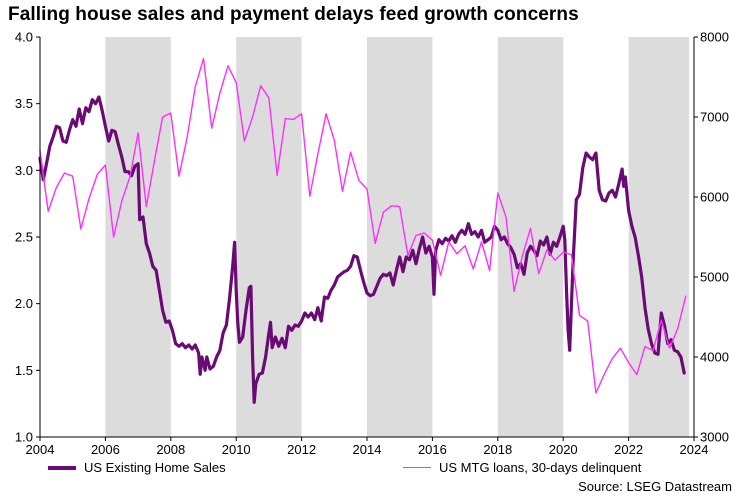 The image size is (750, 500). I want to click on x-tick-label: 2008, so click(170, 449).